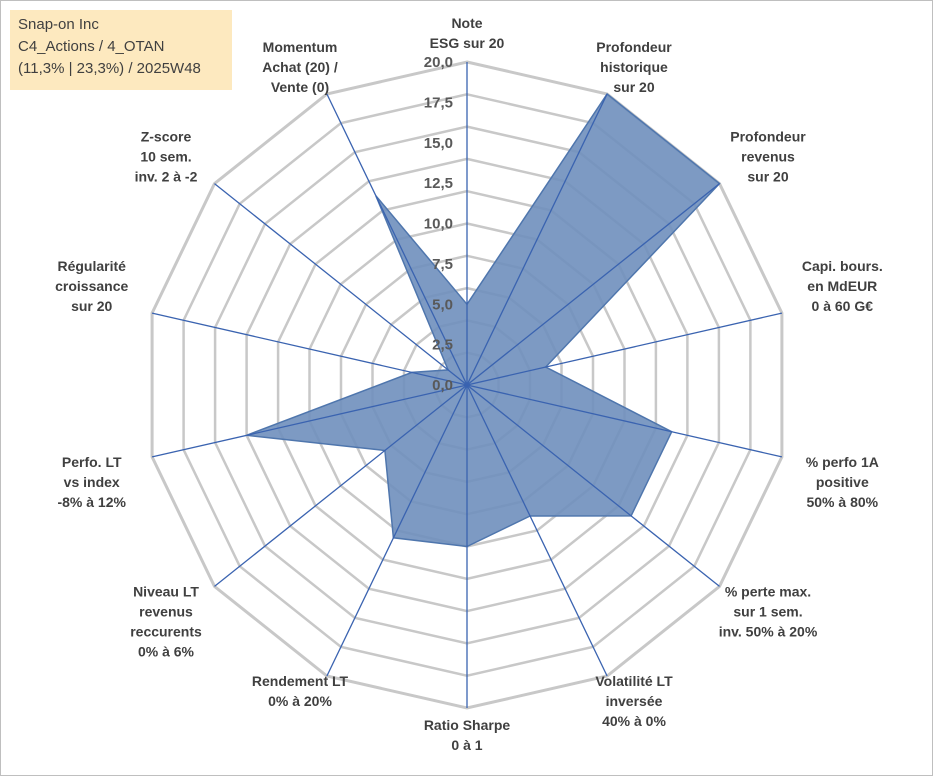  What do you see at coordinates (166, 611) in the screenshot?
I see `axis-label-9: revenus` at bounding box center [166, 611].